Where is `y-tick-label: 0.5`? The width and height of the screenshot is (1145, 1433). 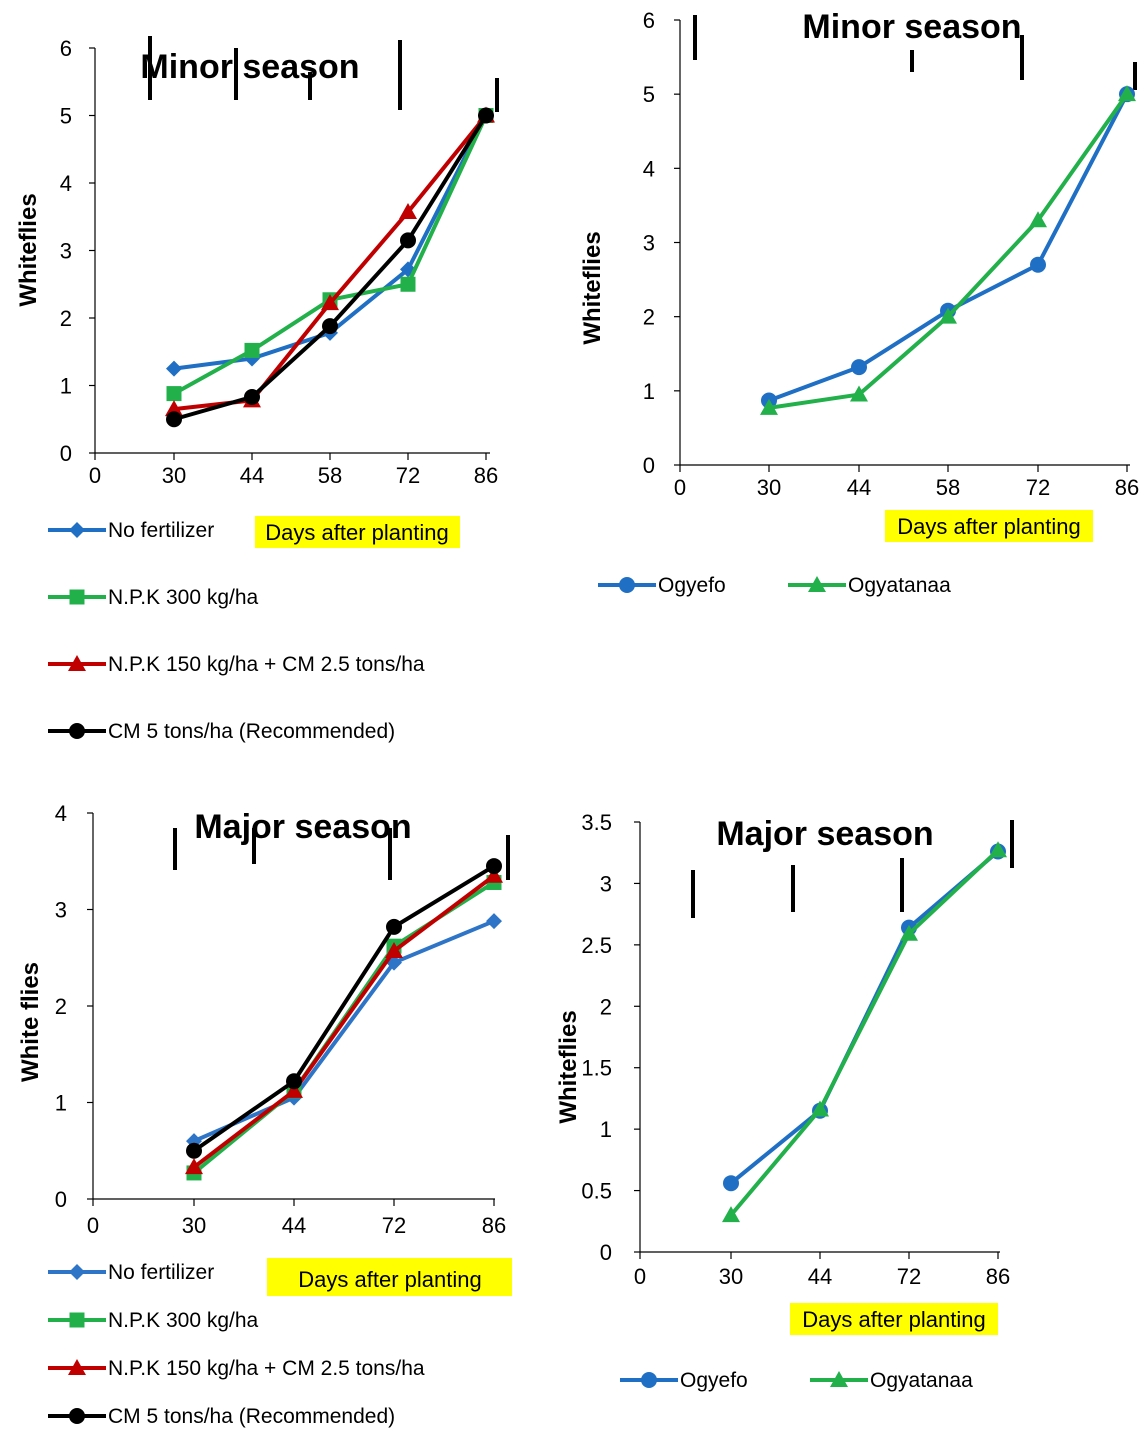 y-tick-label: 0.5 is located at coordinates (596, 1191).